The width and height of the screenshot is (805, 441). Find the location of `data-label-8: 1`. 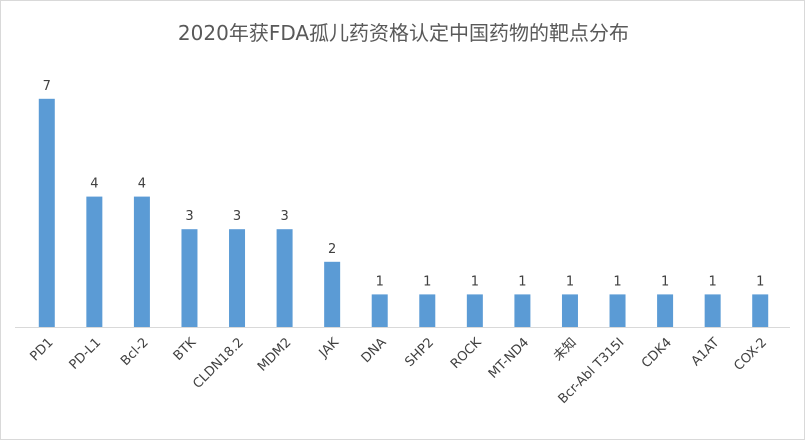

data-label-8: 1 is located at coordinates (427, 281).